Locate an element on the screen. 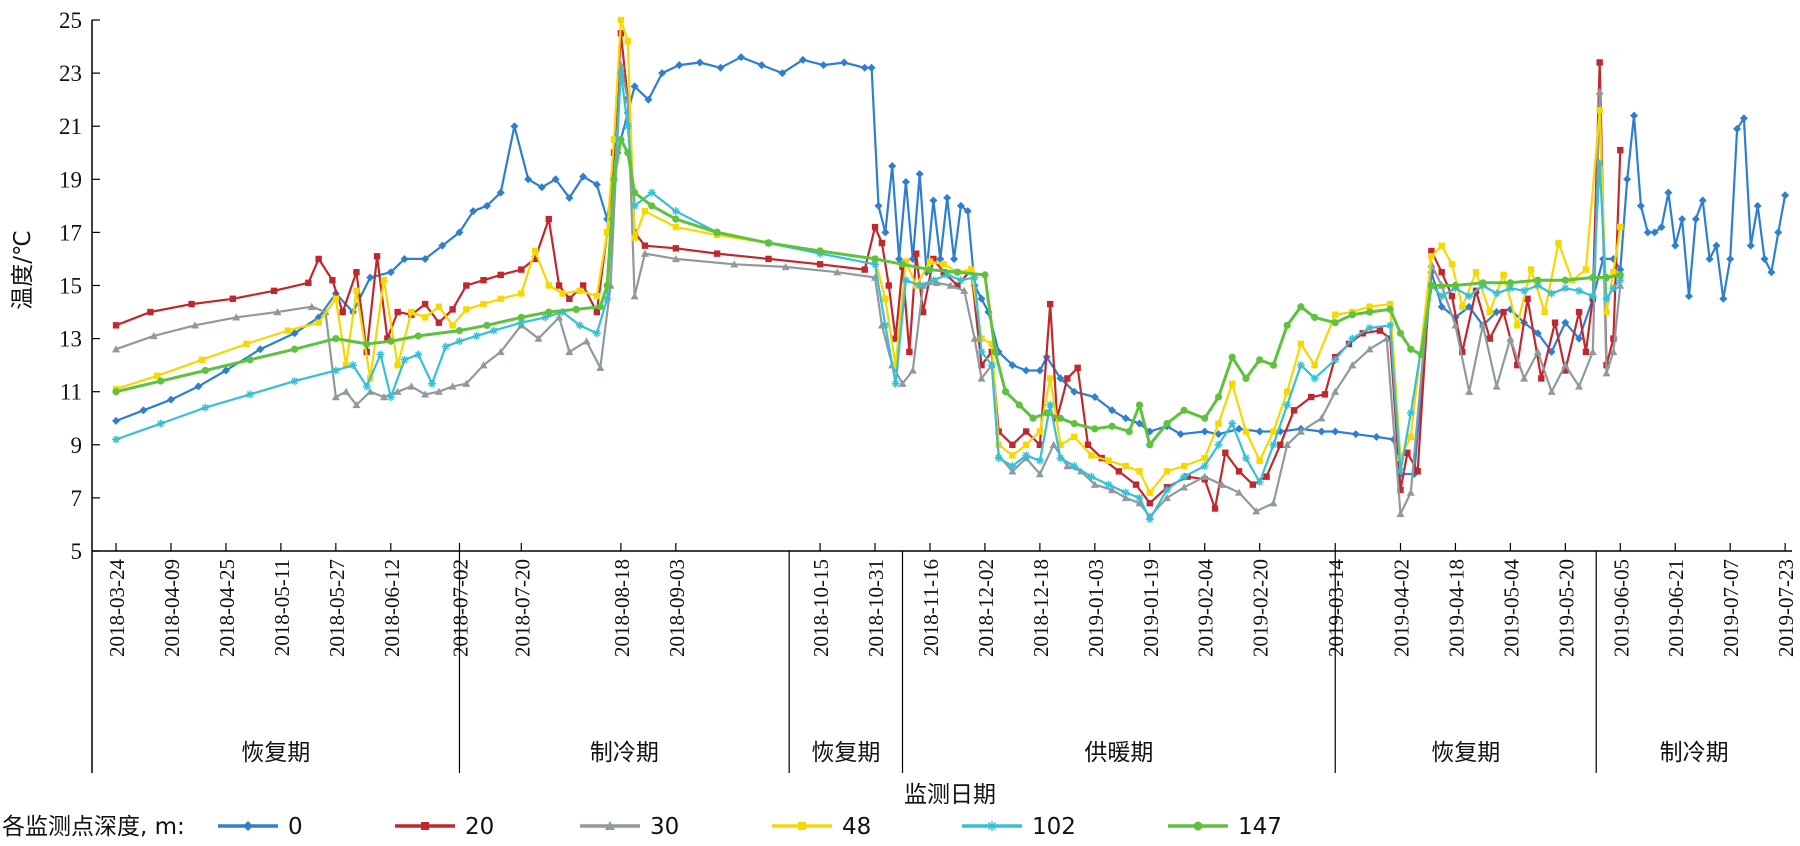 The width and height of the screenshot is (1800, 846). period-label: 恢复期 is located at coordinates (845, 753).